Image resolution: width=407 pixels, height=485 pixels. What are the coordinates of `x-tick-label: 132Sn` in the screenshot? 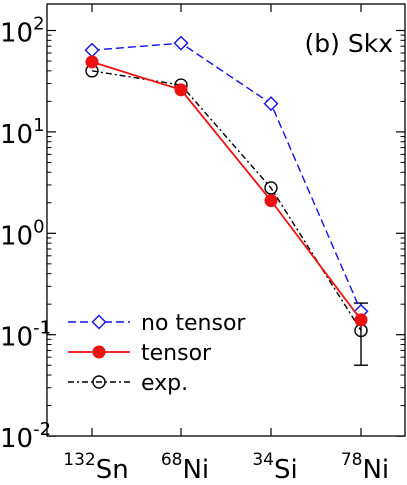 It's located at (95, 467).